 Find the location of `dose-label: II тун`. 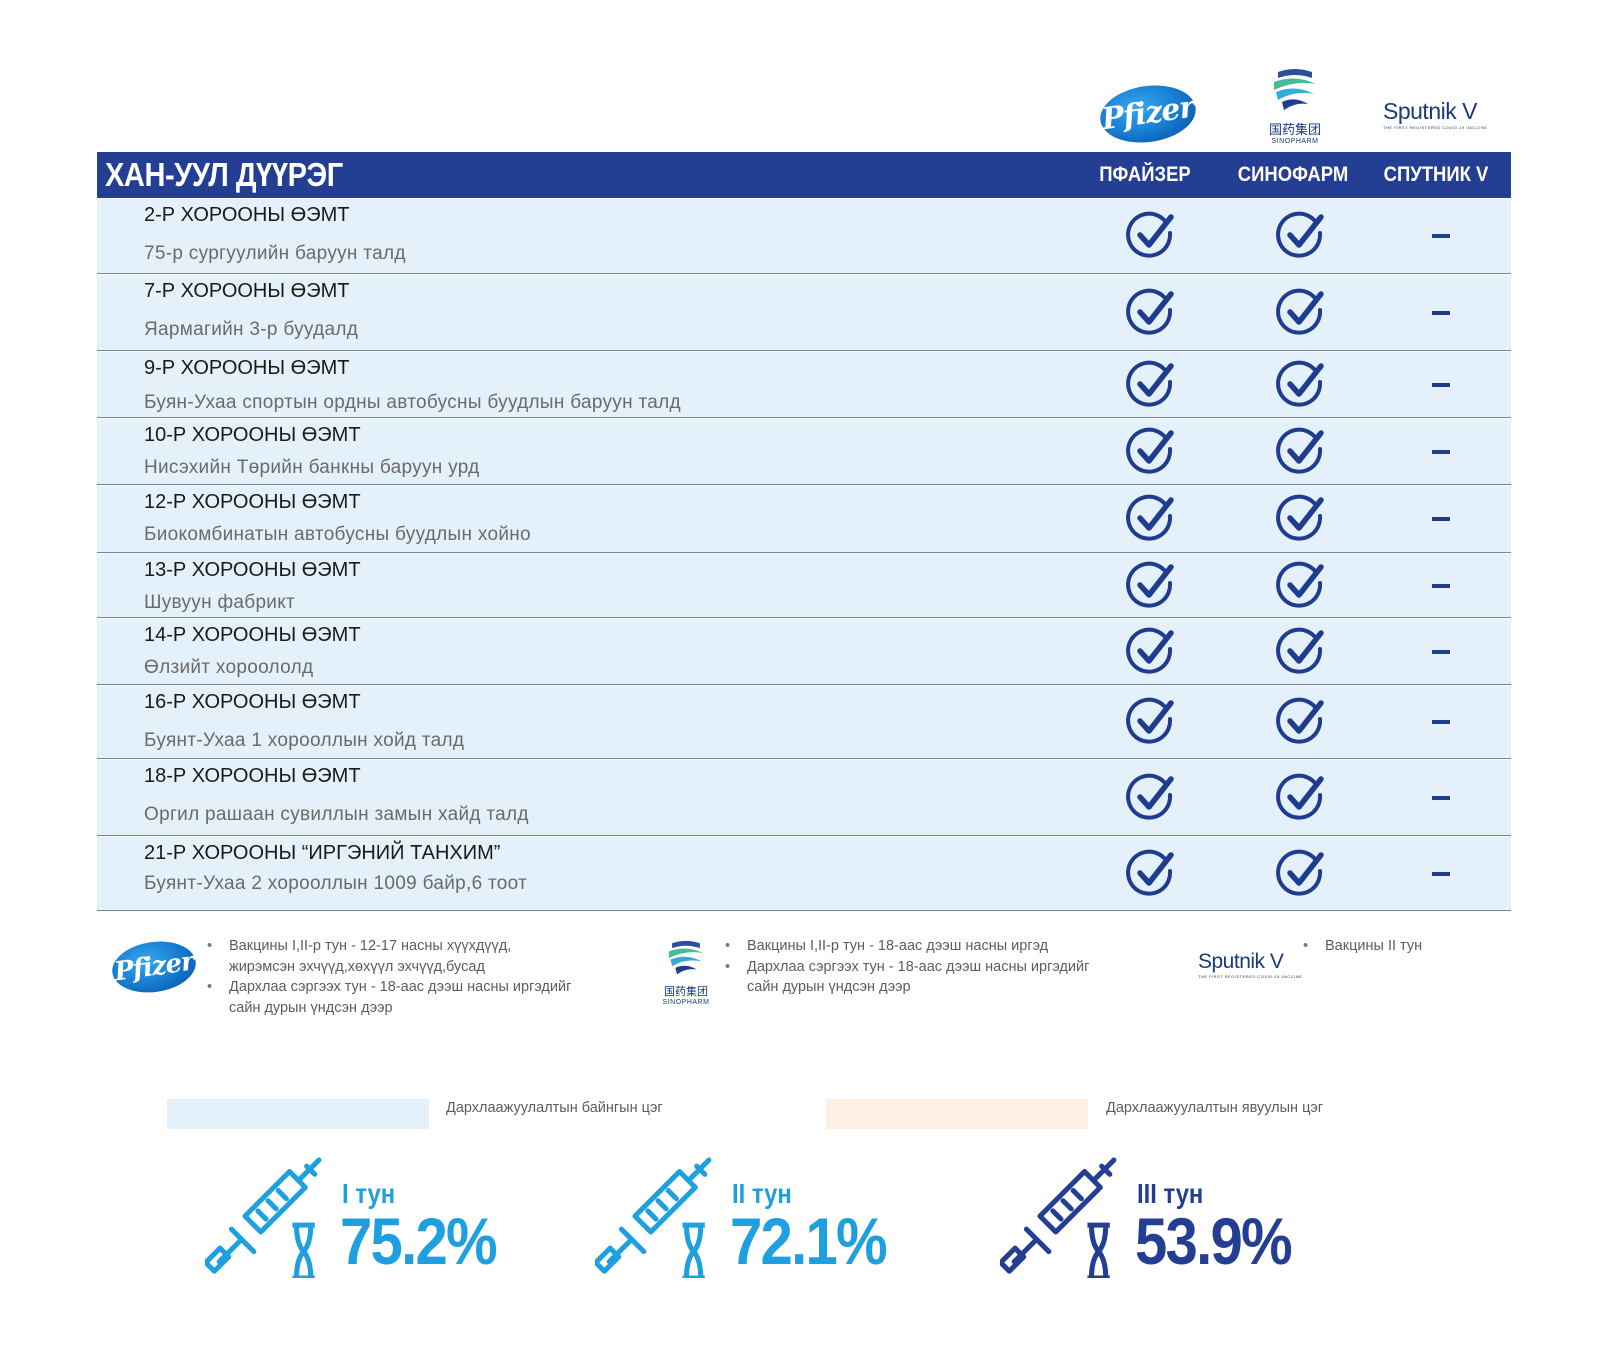

dose-label: II тун is located at coordinates (762, 1193).